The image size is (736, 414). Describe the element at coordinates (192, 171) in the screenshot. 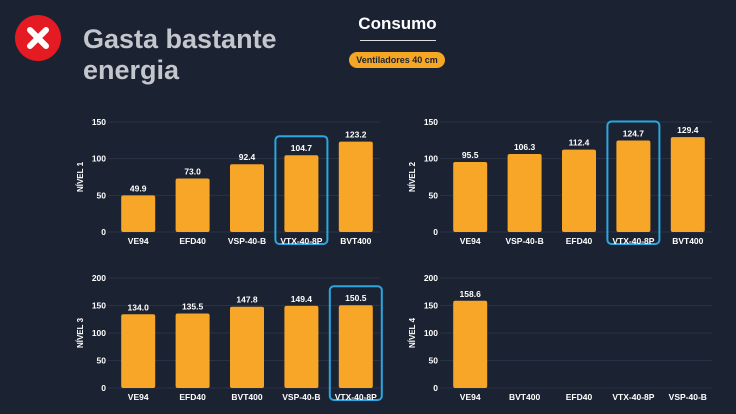

I see `data-label: 73.0` at that location.